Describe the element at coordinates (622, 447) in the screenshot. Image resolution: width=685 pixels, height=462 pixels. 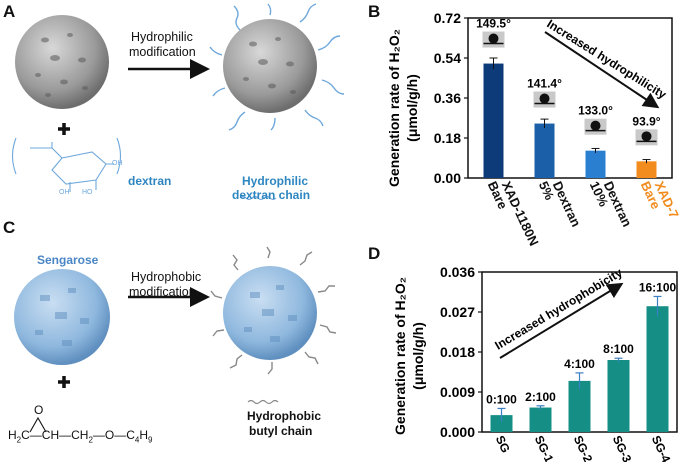
I see `x-tick-label-d: SG-3` at that location.